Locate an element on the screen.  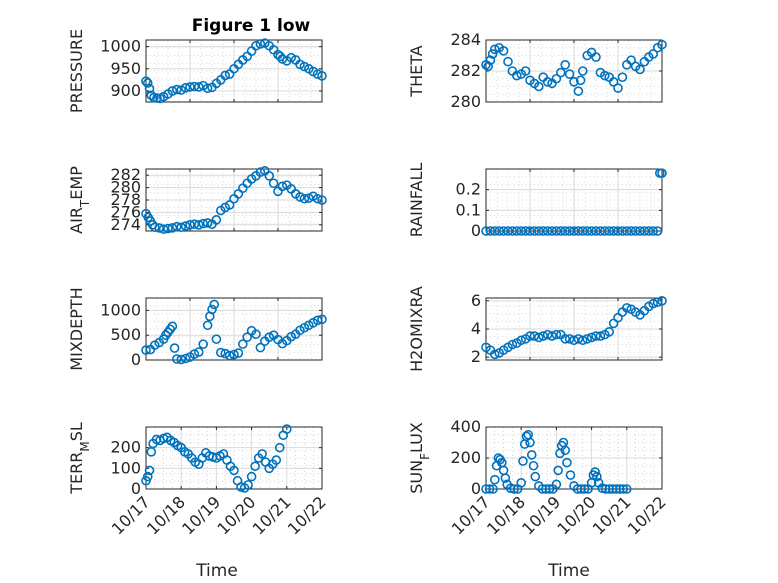
x-tick-label: 10/19 is located at coordinates (541, 515).